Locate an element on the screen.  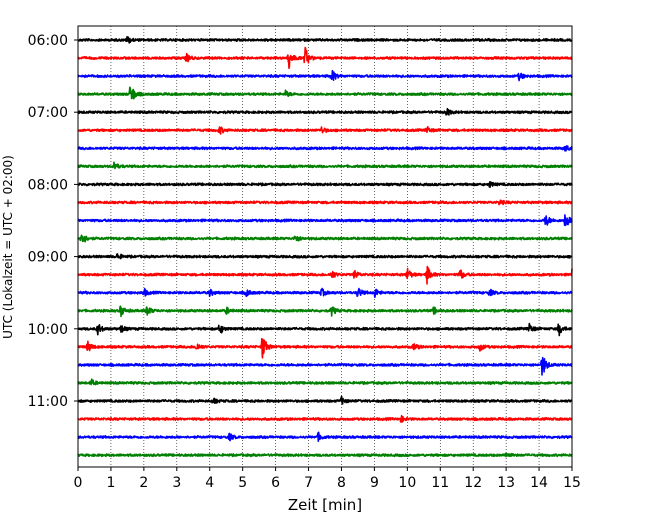
y-tick-label: 11:00 is located at coordinates (48, 402).